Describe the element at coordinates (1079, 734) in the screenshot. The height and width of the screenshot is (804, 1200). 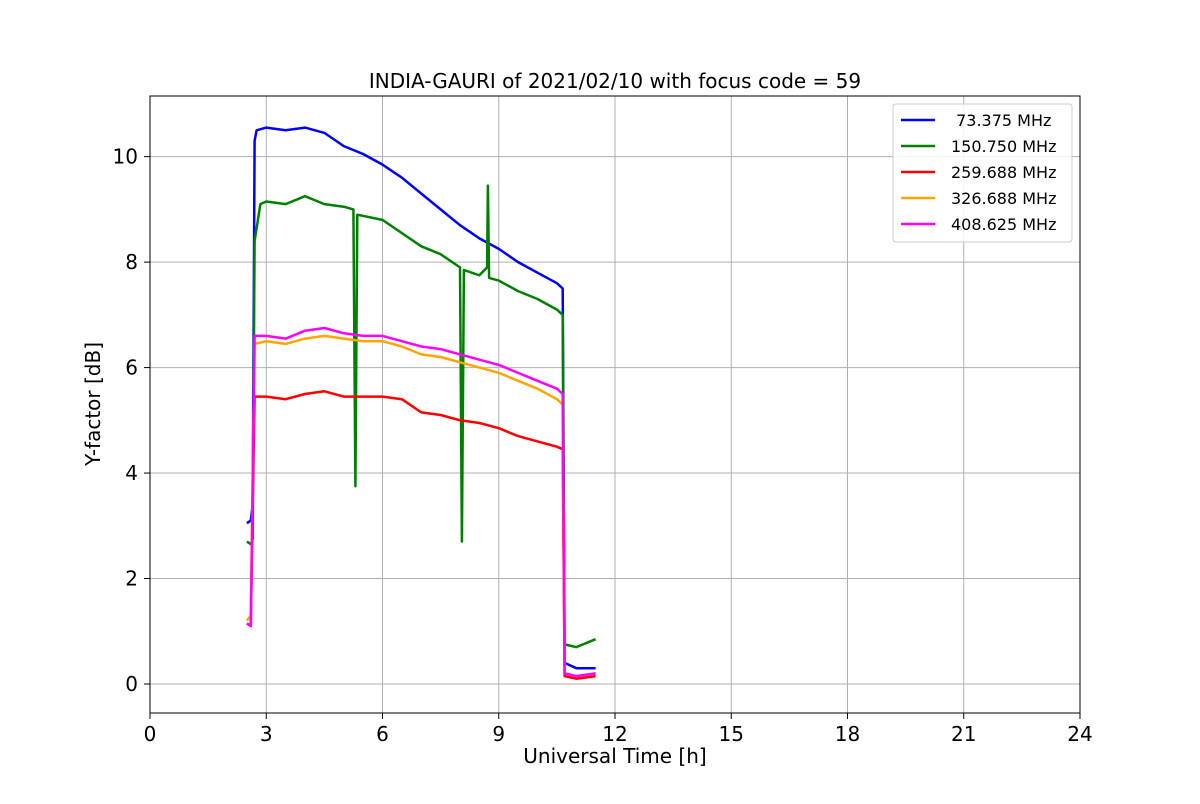
I see `x-tick-label: 24` at that location.